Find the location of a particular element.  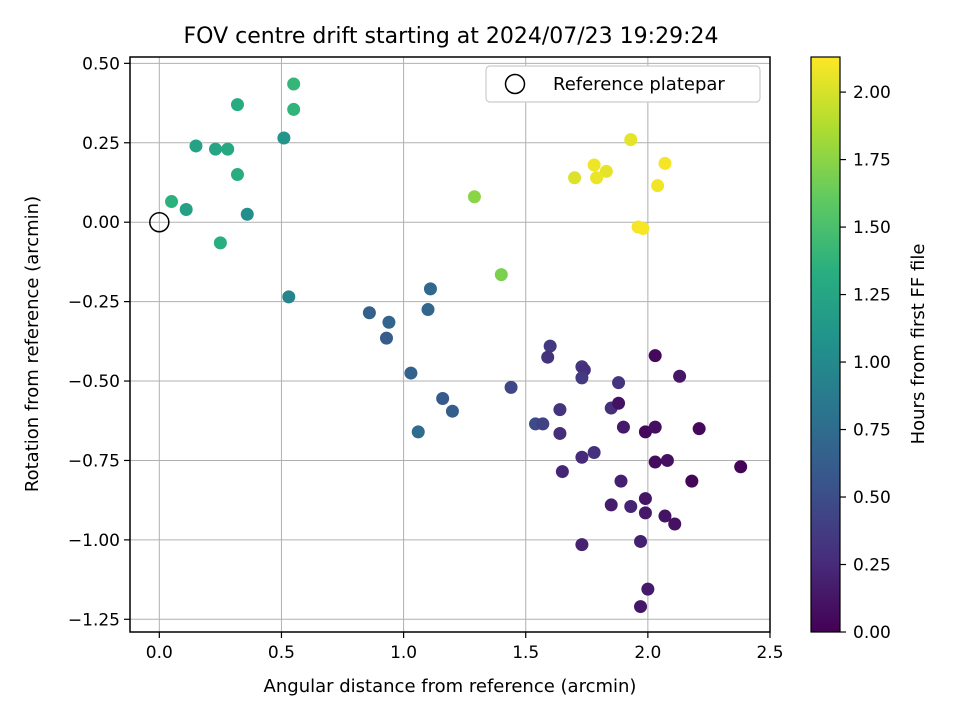

x-tick-label: 2.0 is located at coordinates (647, 653).